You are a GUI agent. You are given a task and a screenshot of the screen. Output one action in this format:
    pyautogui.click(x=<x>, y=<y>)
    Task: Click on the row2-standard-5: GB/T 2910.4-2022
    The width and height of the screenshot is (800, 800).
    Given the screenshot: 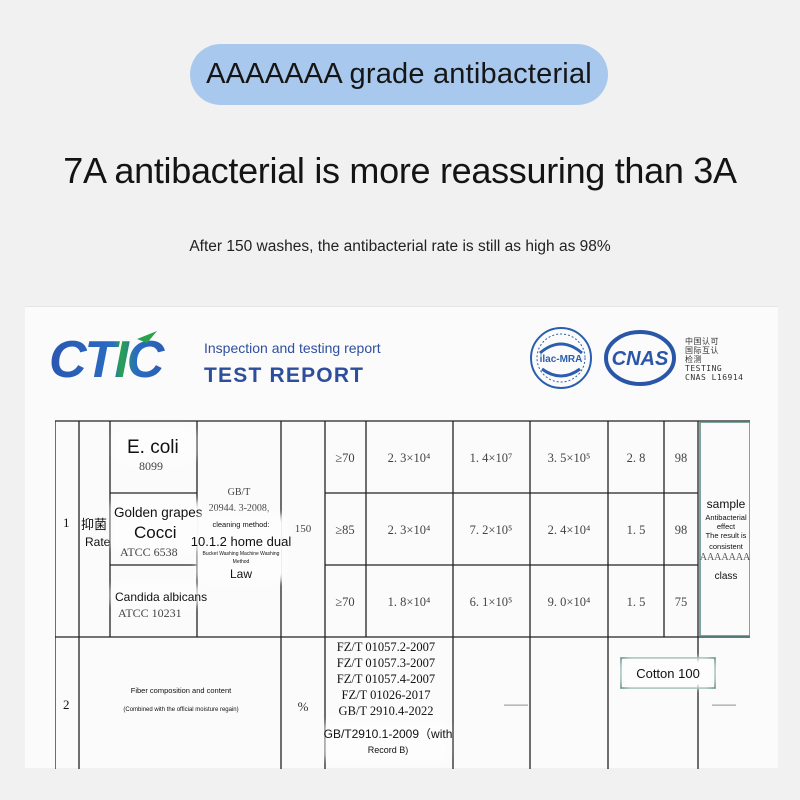 What is the action you would take?
    pyautogui.click(x=386, y=711)
    